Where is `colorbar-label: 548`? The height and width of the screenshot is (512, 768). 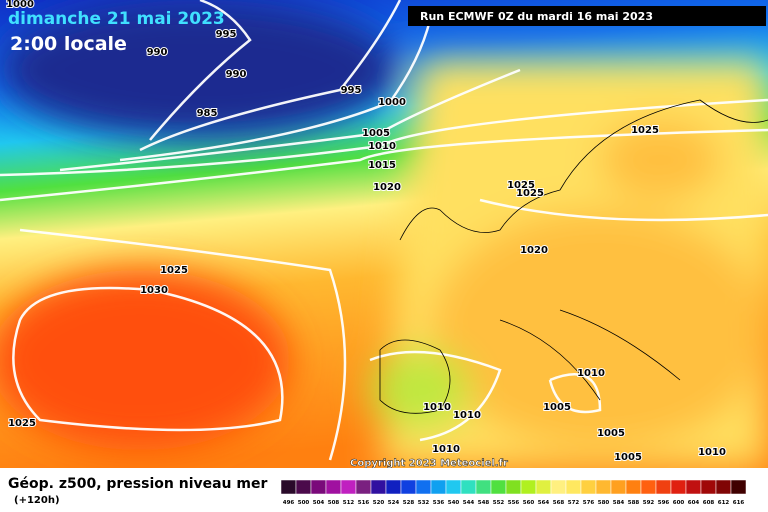 colorbar-label: 548 is located at coordinates (484, 503).